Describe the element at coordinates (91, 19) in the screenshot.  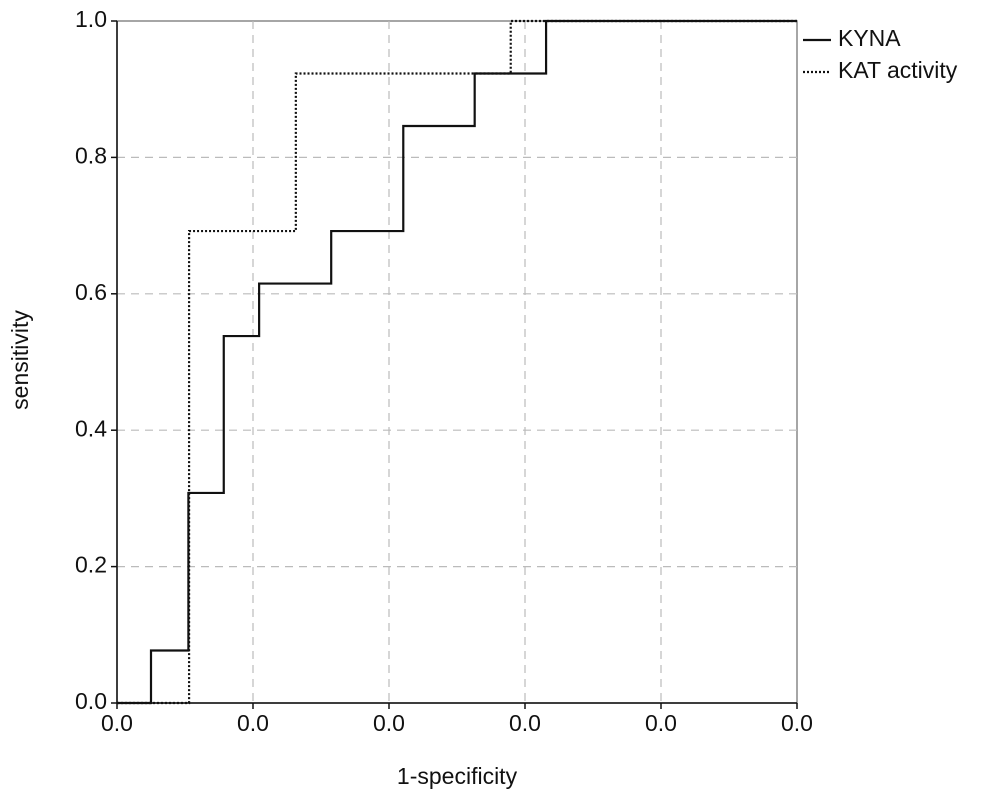
I see `y-tick-label: 1.0` at that location.